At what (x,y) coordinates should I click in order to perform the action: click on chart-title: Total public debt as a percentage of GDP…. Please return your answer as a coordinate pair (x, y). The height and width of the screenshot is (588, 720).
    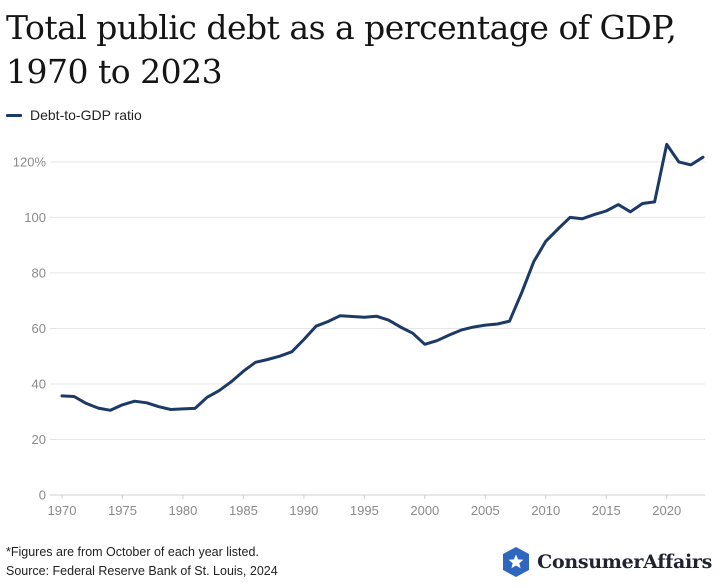
    Looking at the image, I should click on (341, 49).